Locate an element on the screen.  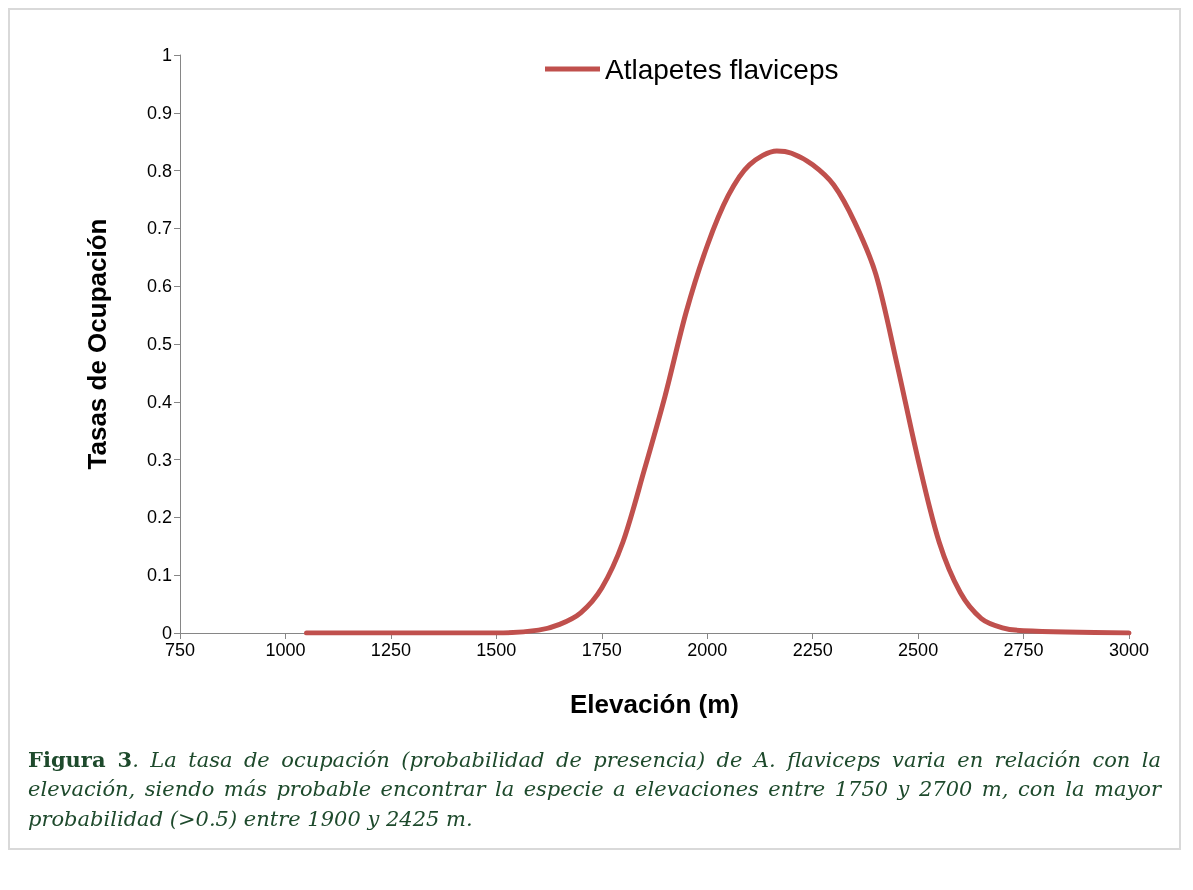
x-tick-label: 2500 is located at coordinates (918, 650).